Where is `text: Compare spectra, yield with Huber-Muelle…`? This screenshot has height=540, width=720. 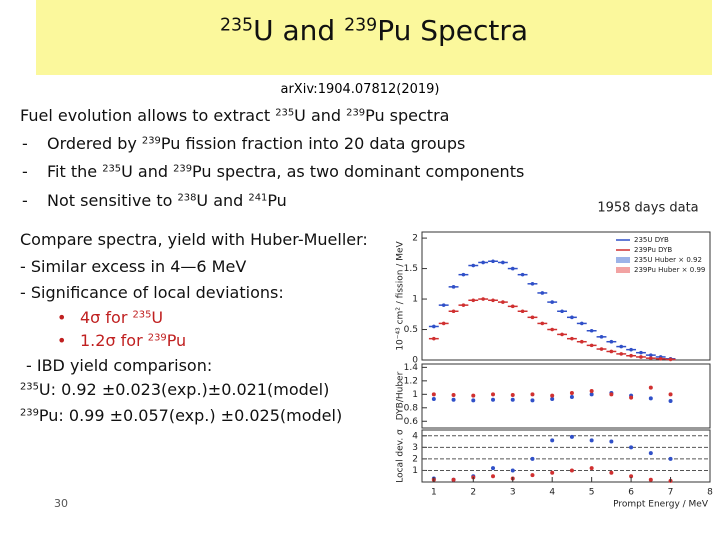 text: Compare spectra, yield with Huber-Muelle… is located at coordinates (194, 239).